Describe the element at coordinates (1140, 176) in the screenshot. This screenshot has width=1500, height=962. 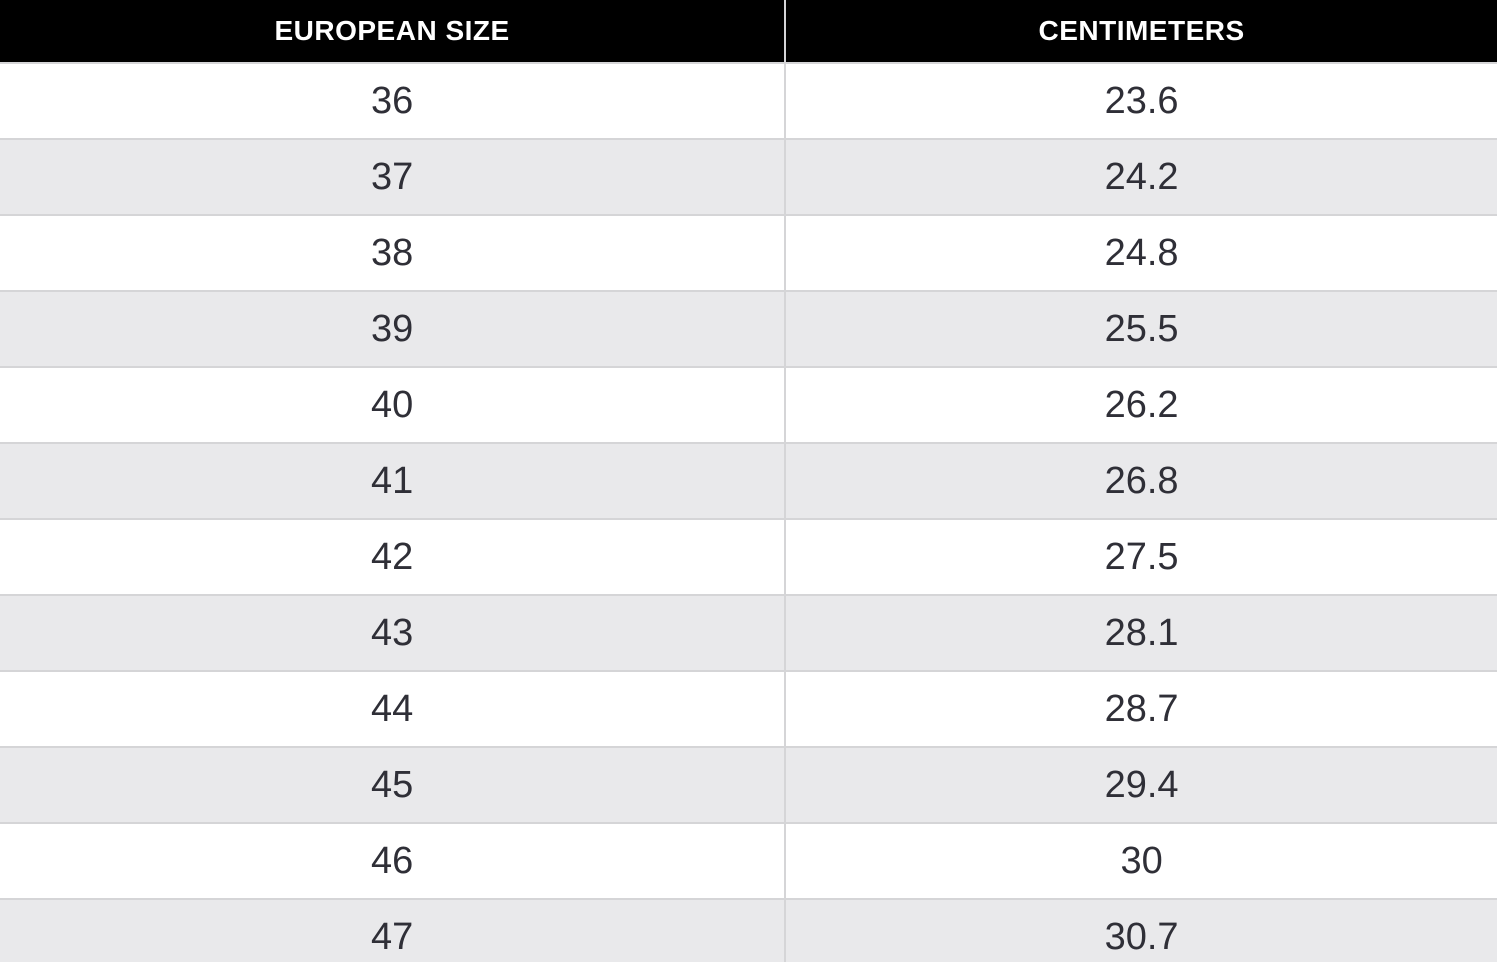
I see `cell-centimeters: 24.2` at that location.